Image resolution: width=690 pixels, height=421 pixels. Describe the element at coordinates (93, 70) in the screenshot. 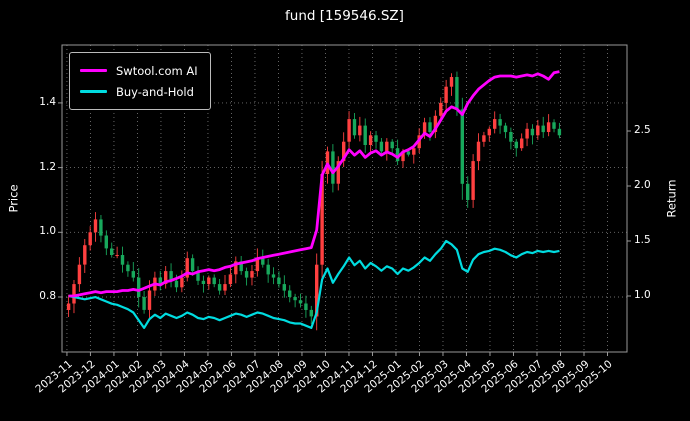

I see `ai-line-swatch` at that location.